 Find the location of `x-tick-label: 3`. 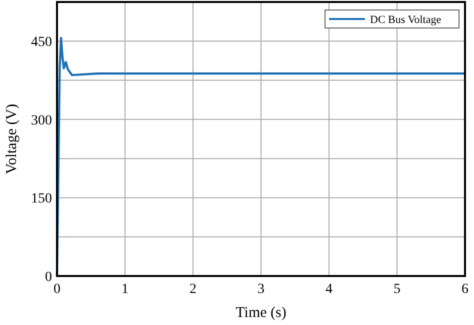

x-tick-label: 3 is located at coordinates (261, 289).